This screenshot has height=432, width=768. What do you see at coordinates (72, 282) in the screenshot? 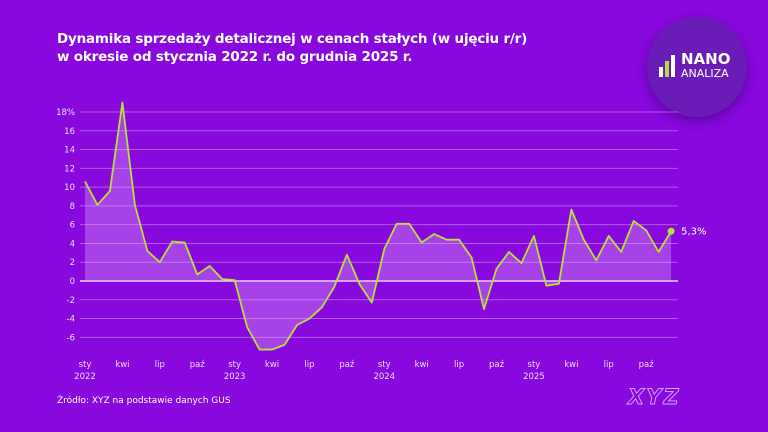
I see `y-tick-label: 0` at bounding box center [72, 282].